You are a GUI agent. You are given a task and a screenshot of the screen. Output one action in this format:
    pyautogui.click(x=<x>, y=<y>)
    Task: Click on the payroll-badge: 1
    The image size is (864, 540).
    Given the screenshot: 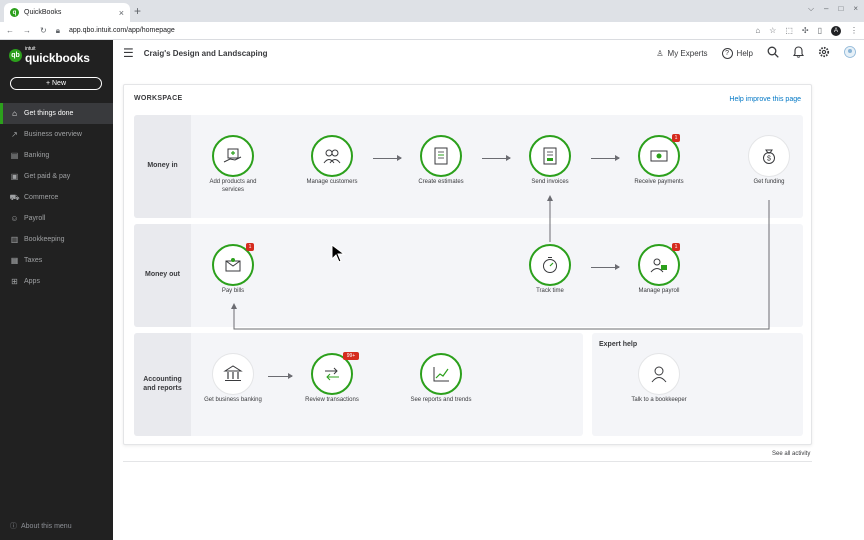 What is the action you would take?
    pyautogui.click(x=676, y=247)
    